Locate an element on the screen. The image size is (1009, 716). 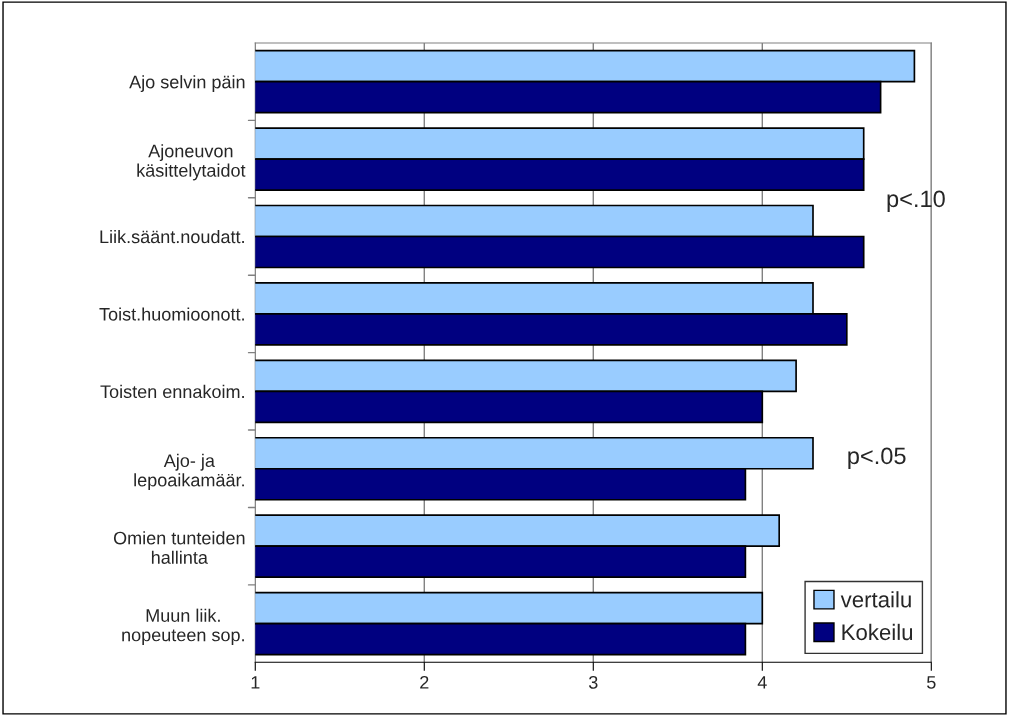
y-tick-label: Liik.säänt.noudatt. is located at coordinates (172, 236).